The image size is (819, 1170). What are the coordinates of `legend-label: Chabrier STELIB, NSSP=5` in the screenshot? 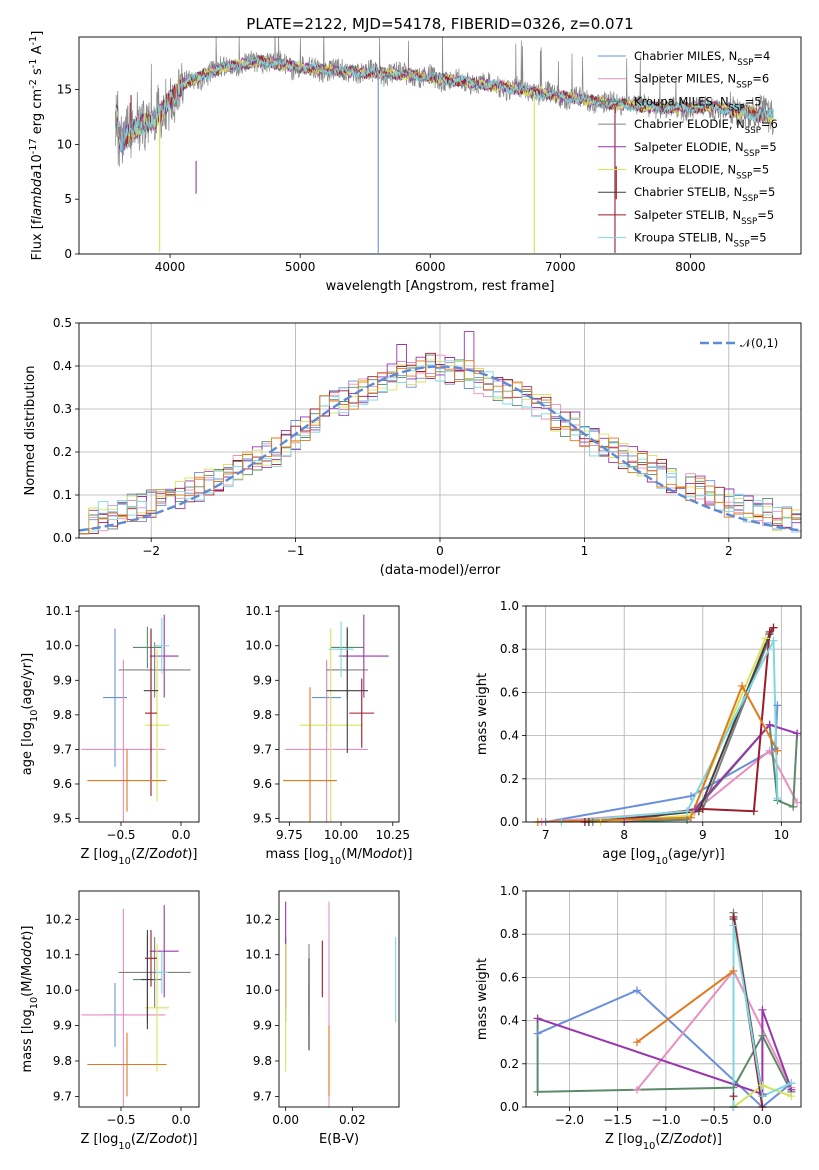 It's located at (704, 194).